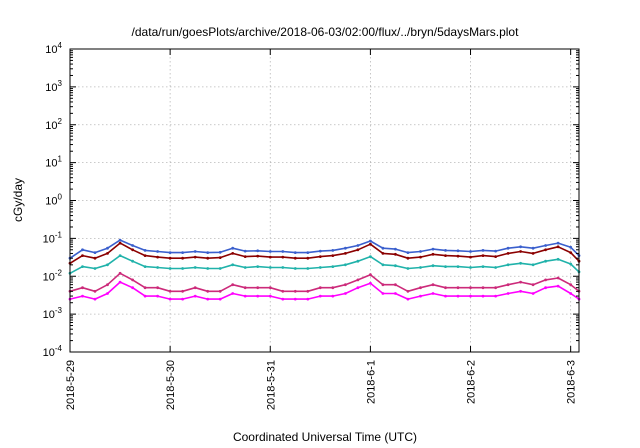 The height and width of the screenshot is (448, 640). Describe the element at coordinates (271, 385) in the screenshot. I see `x-tick-label: 2018-5-31` at that location.